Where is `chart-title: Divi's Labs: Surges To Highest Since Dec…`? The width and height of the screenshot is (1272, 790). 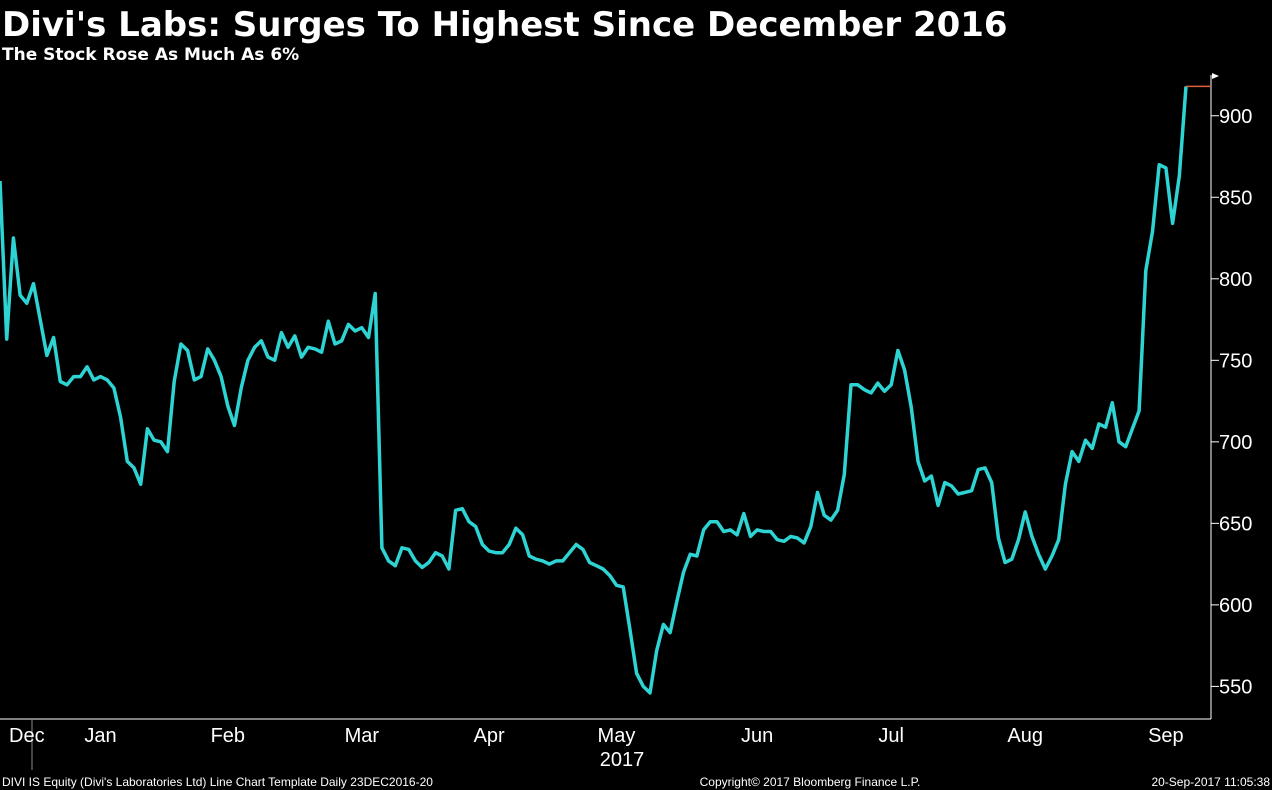
chart-title: Divi's Labs: Surges To Highest Since Dec… is located at coordinates (505, 25).